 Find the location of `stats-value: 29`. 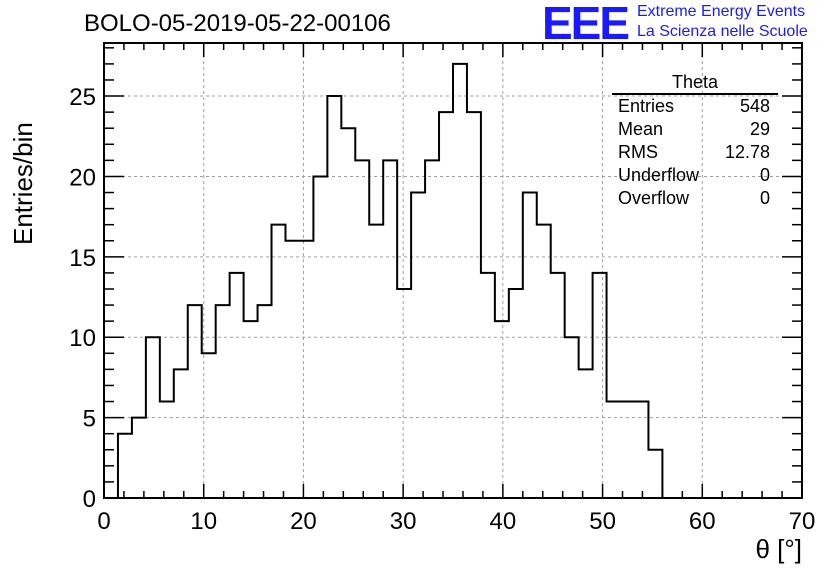

stats-value: 29 is located at coordinates (759, 129).